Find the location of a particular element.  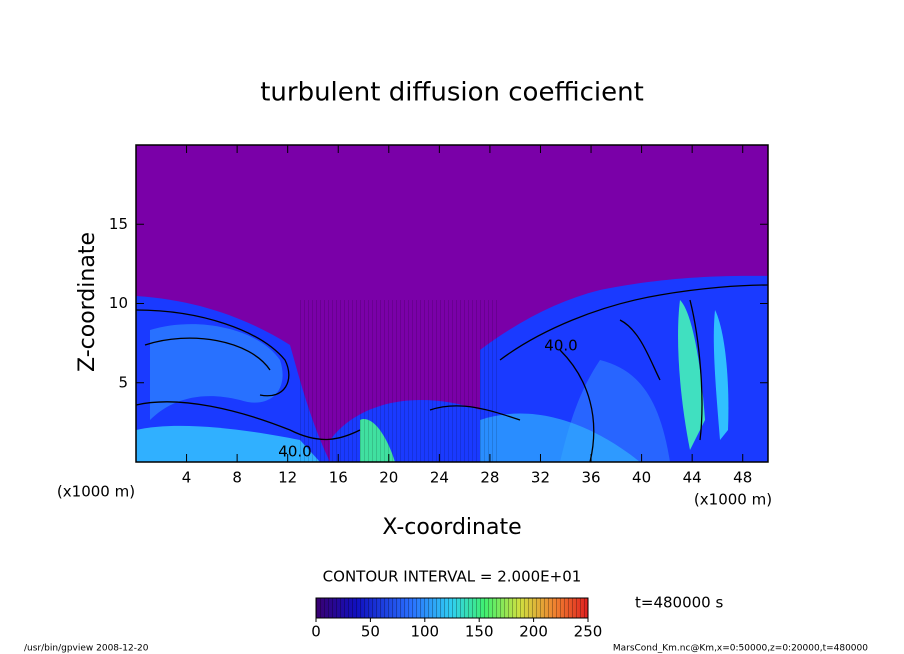

colorbar-tick-label: 200 is located at coordinates (533, 632).